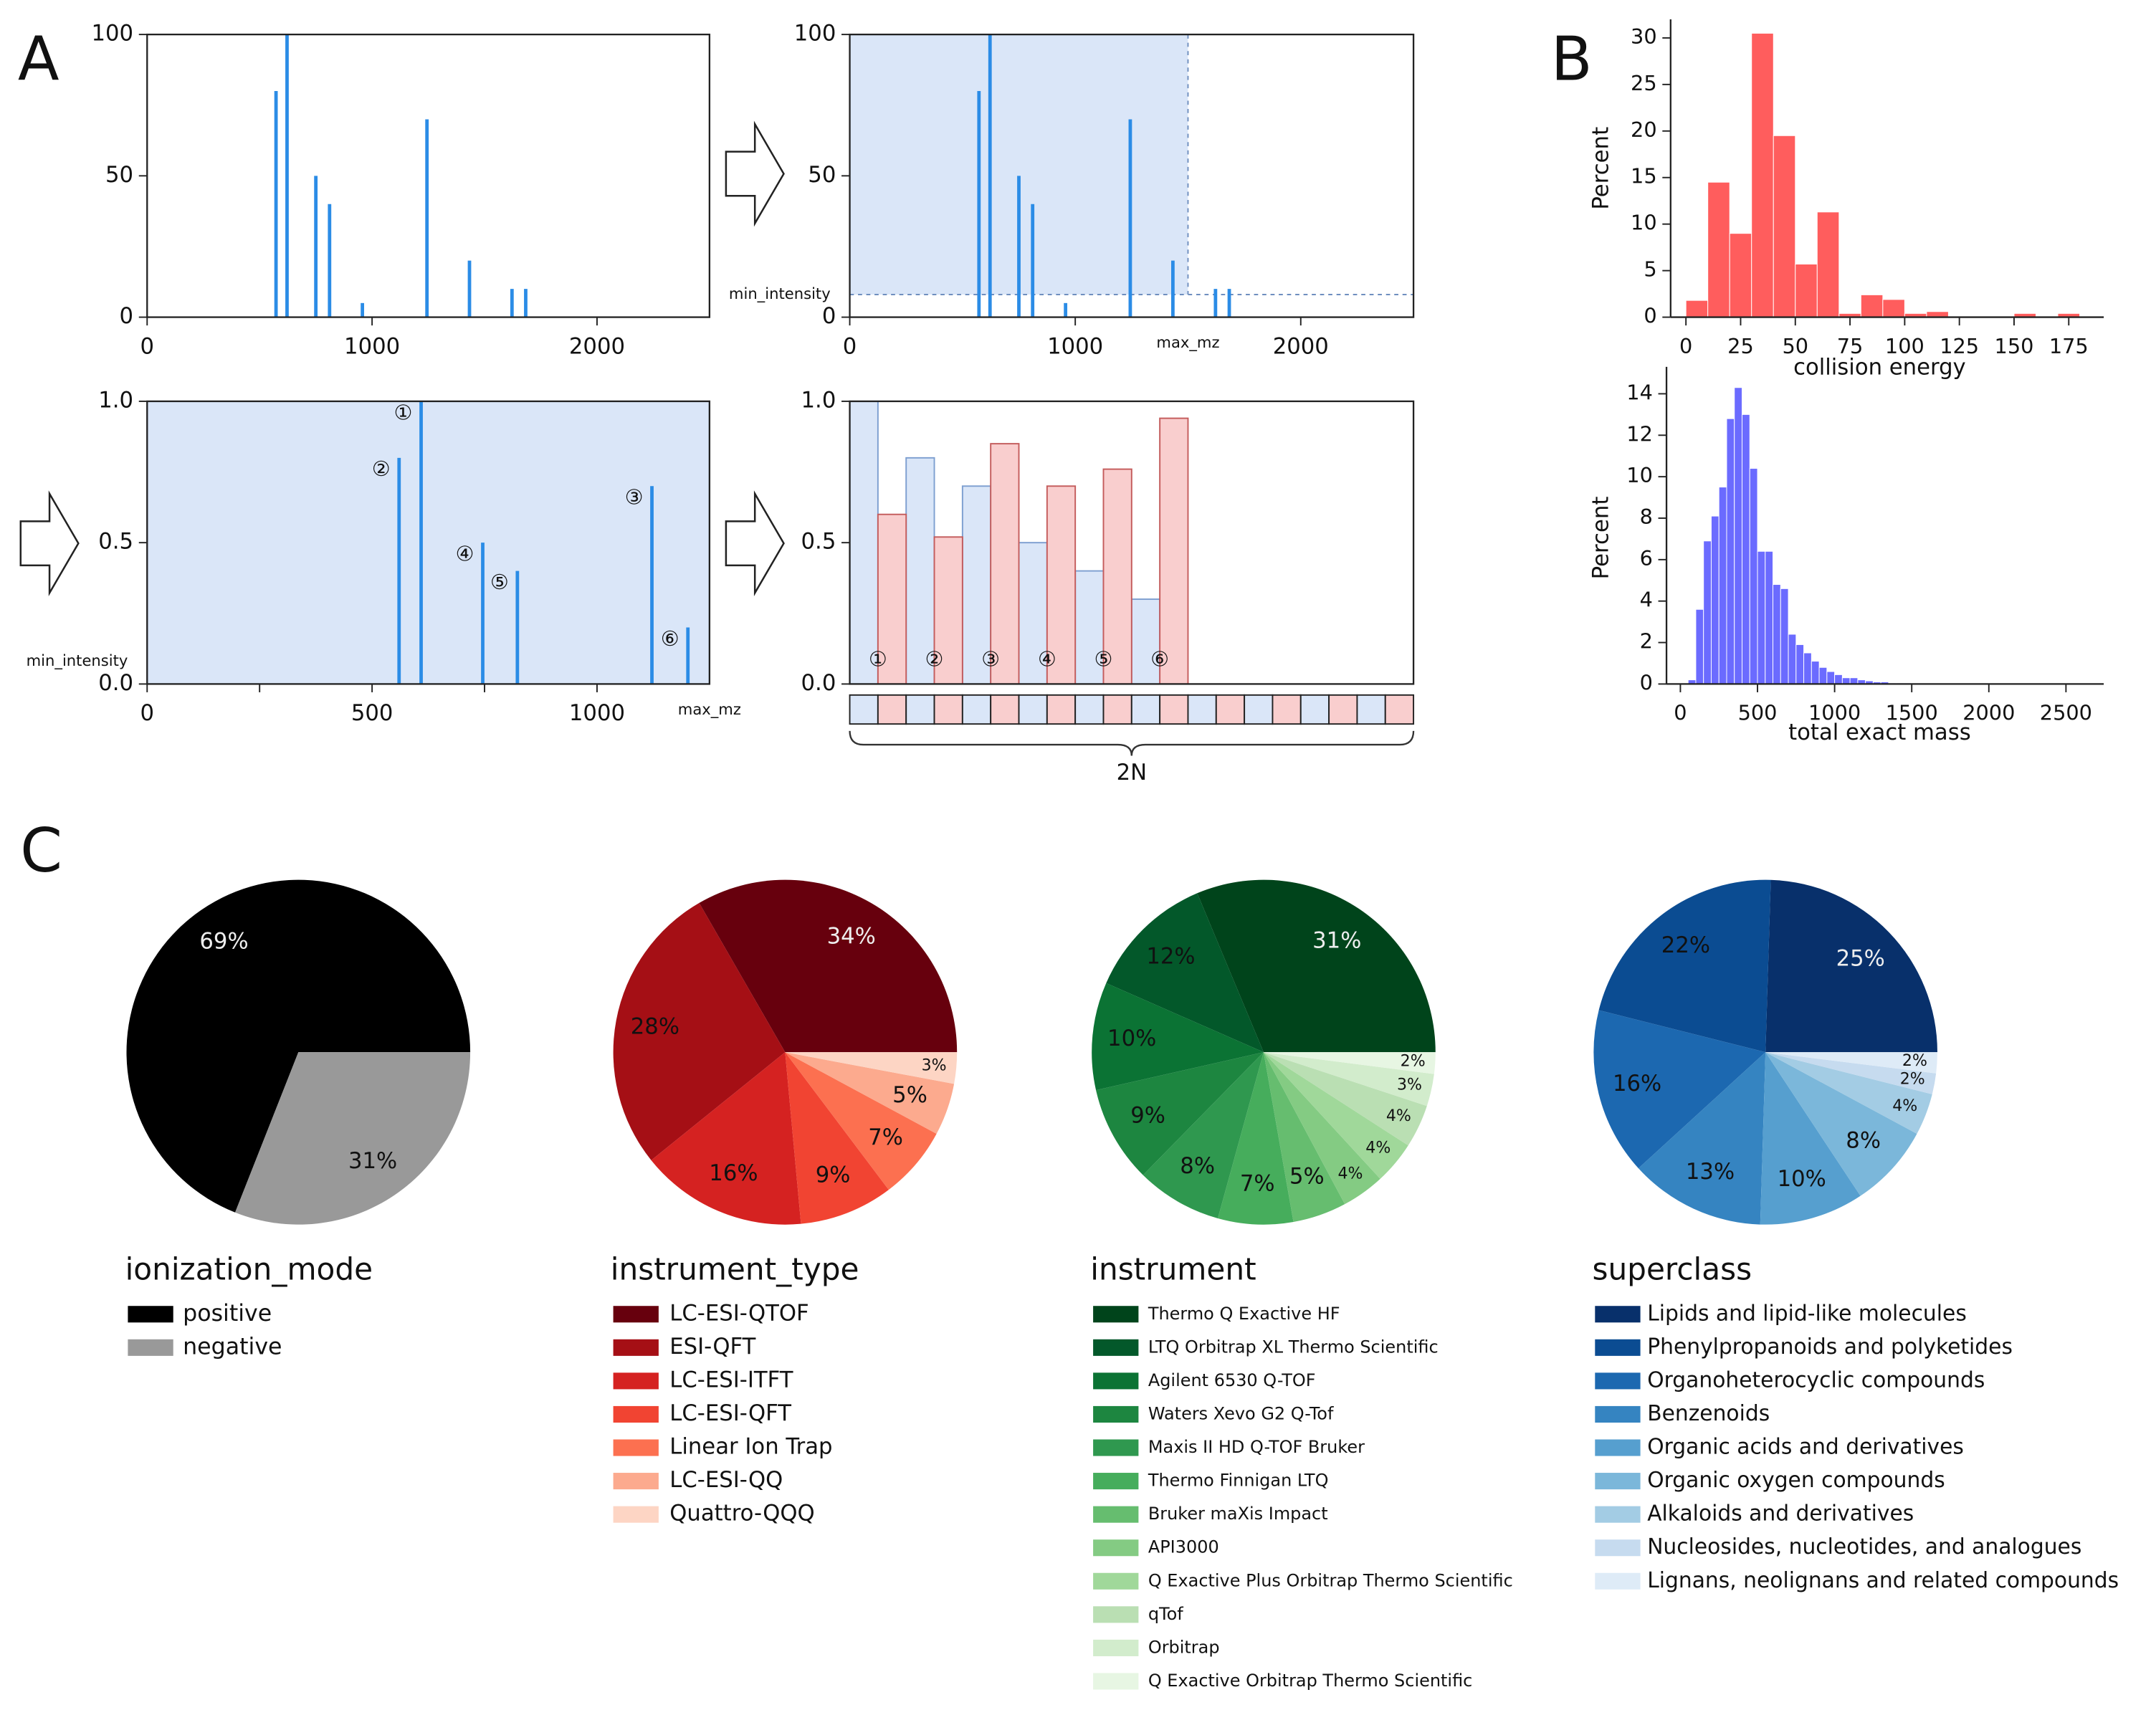  What do you see at coordinates (1879, 733) in the screenshot?
I see `x-axis-label: total exact mass` at bounding box center [1879, 733].